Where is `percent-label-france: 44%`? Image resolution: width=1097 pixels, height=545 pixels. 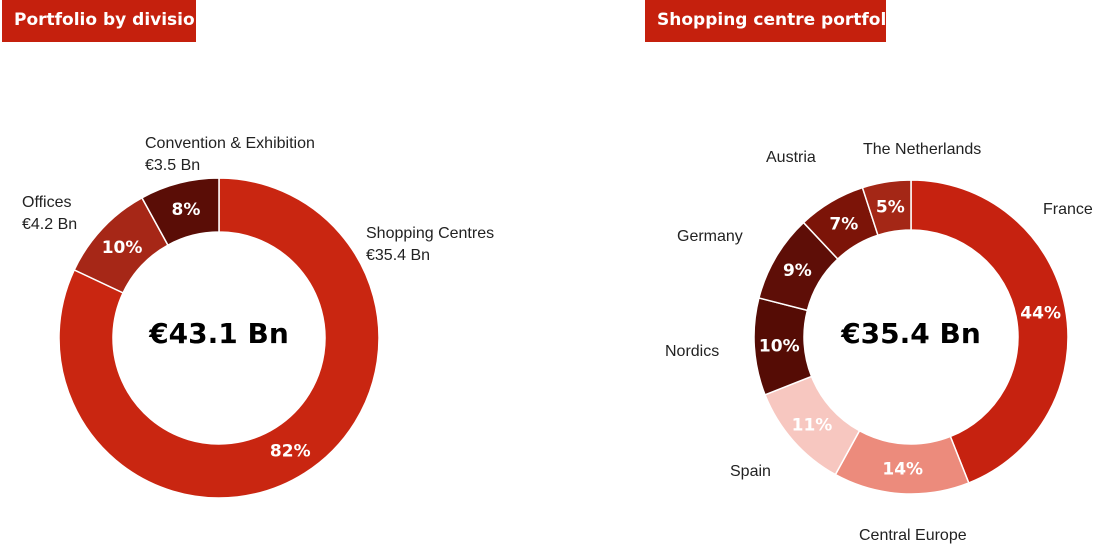
percent-label-france: 44% is located at coordinates (1040, 313).